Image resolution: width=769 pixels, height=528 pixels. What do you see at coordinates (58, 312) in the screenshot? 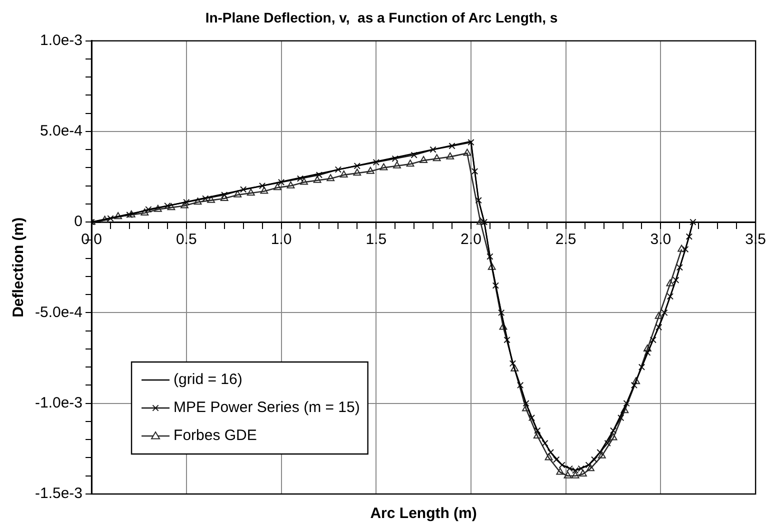
I see `y-tick-label: -5.0e-4` at bounding box center [58, 312].